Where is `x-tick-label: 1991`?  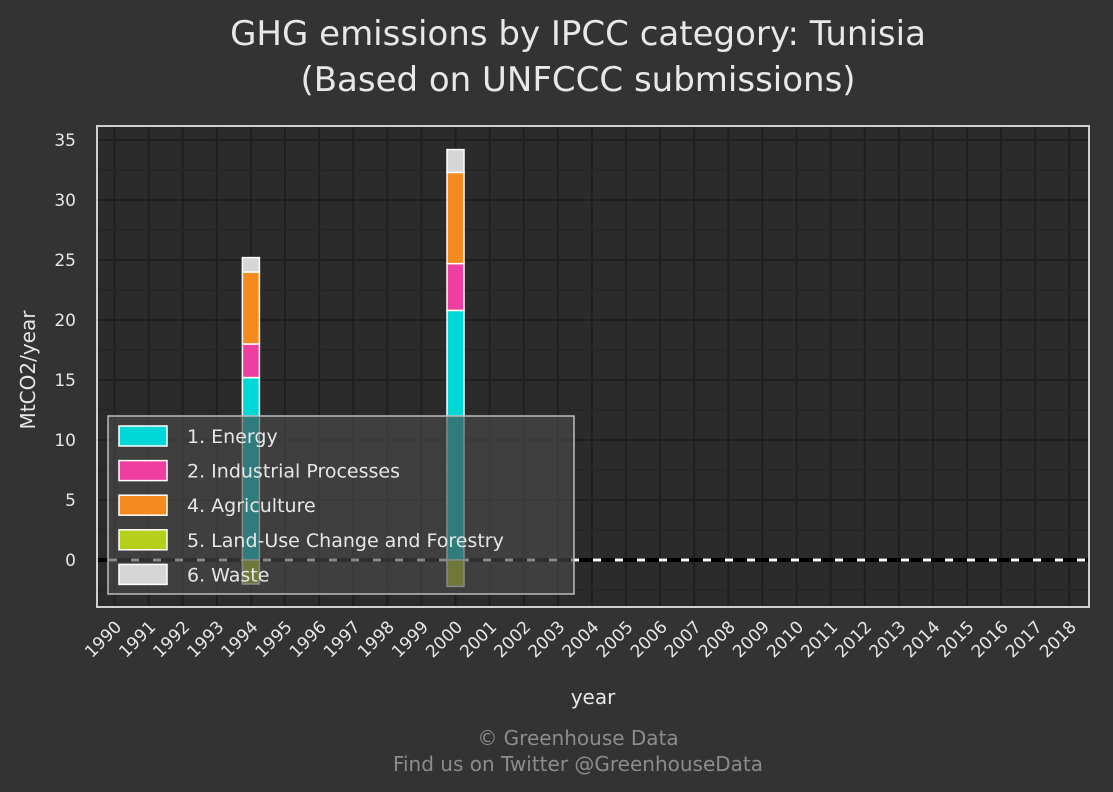
x-tick-label: 1991 is located at coordinates (137, 639).